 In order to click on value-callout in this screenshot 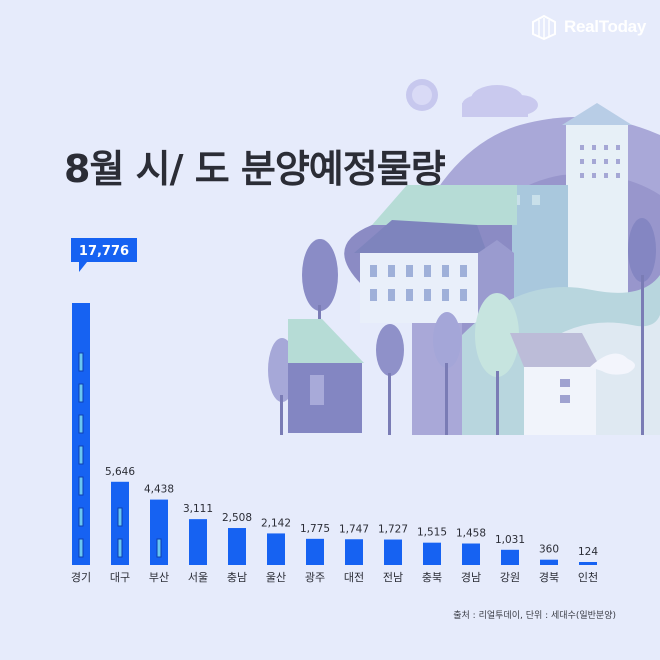, I will do `click(104, 255)`.